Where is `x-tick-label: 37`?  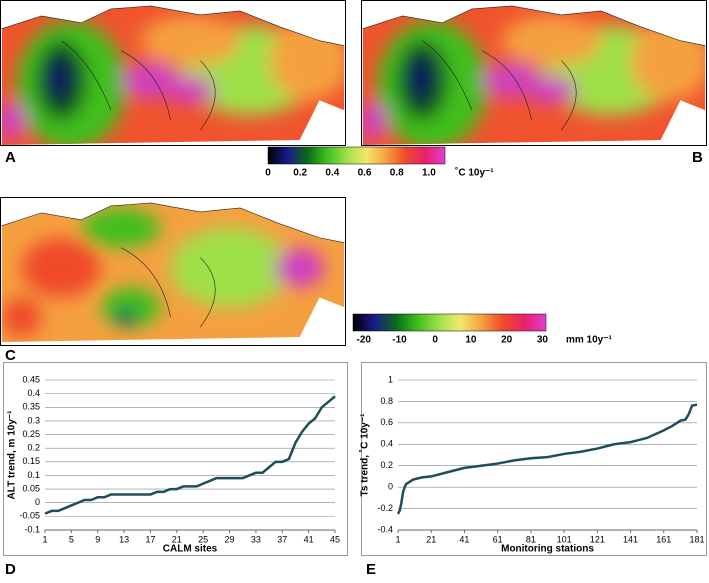
x-tick-label: 37 is located at coordinates (282, 539).